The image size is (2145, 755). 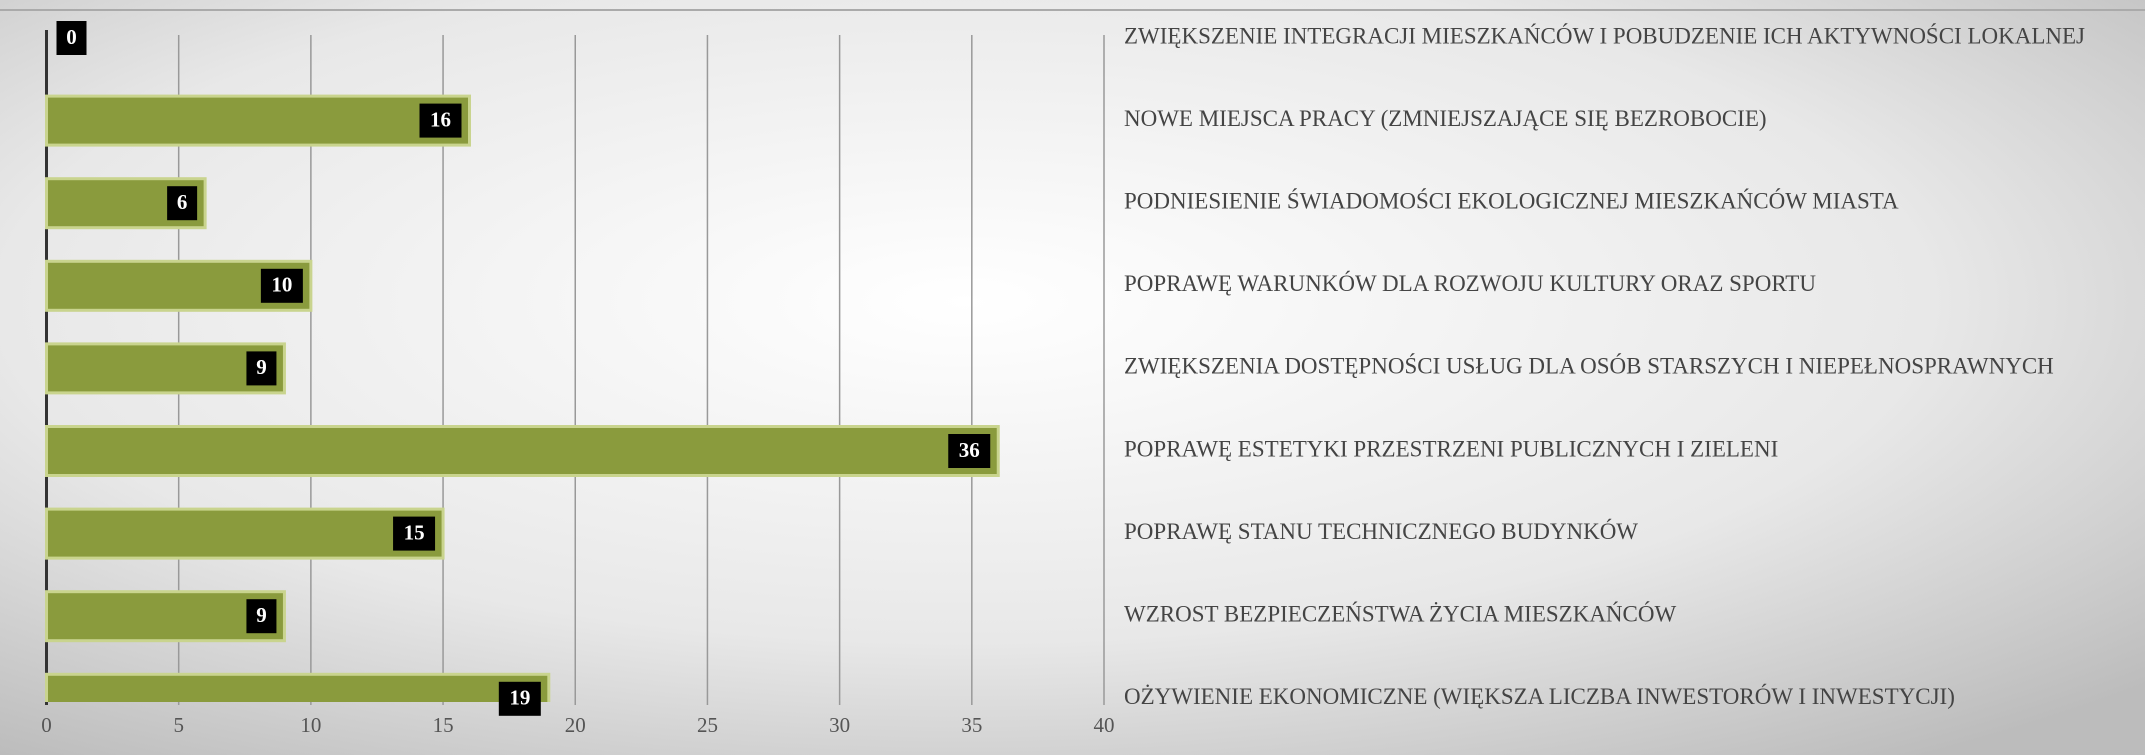 I want to click on value-label: 16, so click(x=440, y=119).